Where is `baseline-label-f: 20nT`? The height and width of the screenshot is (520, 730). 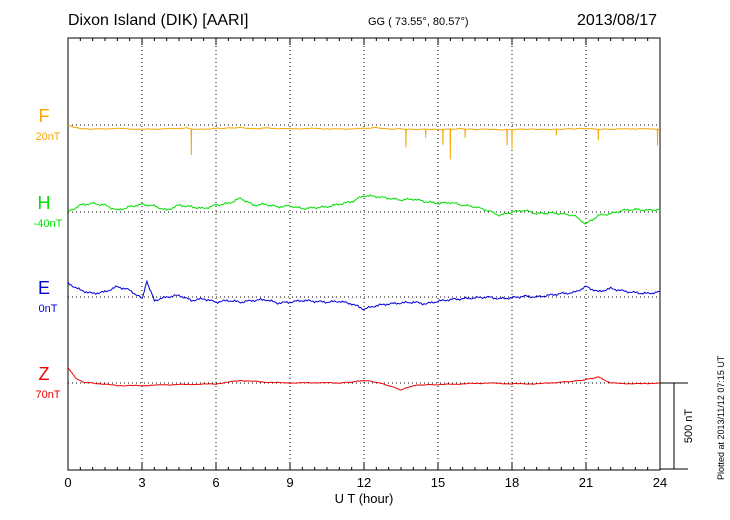
baseline-label-f: 20nT is located at coordinates (47, 137).